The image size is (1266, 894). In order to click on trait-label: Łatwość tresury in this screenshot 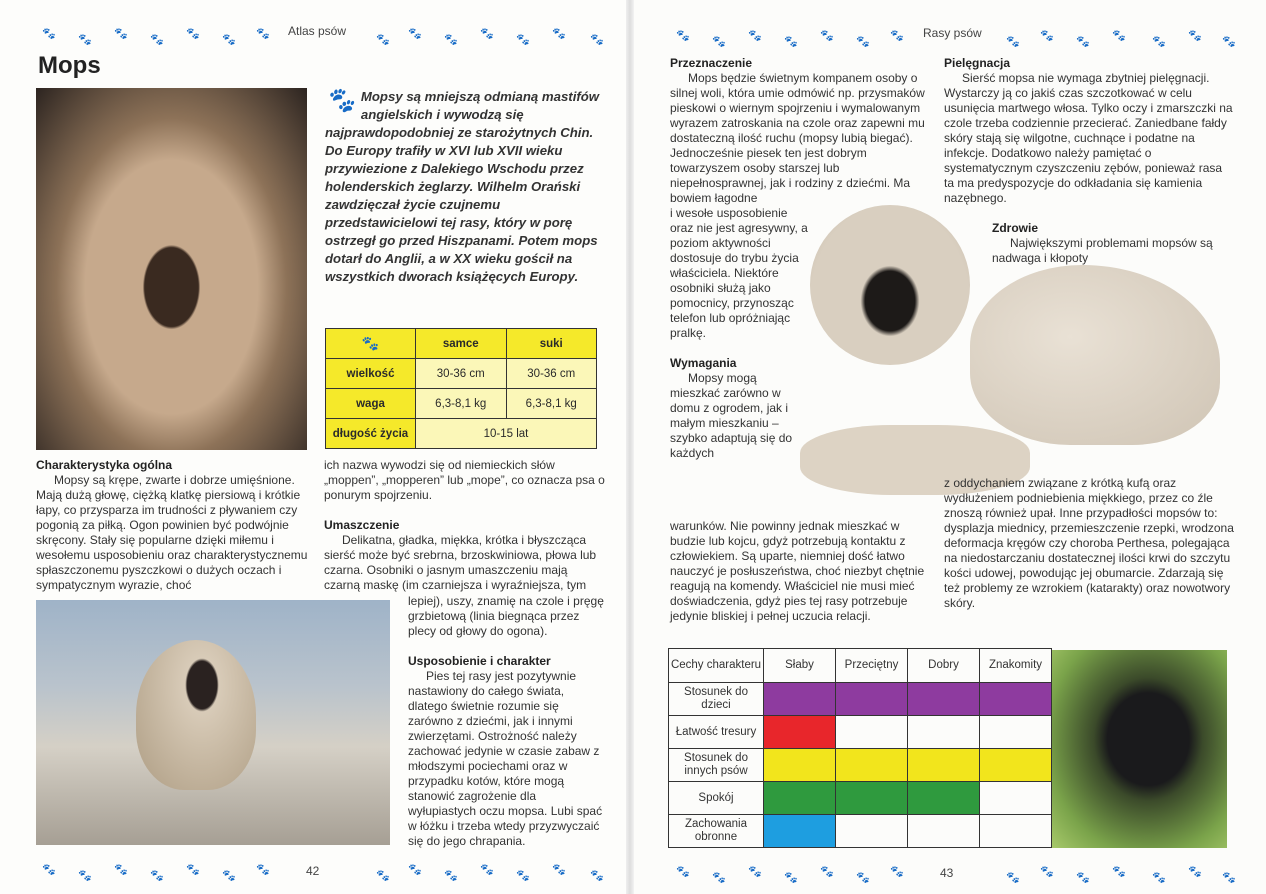, I will do `click(716, 732)`.